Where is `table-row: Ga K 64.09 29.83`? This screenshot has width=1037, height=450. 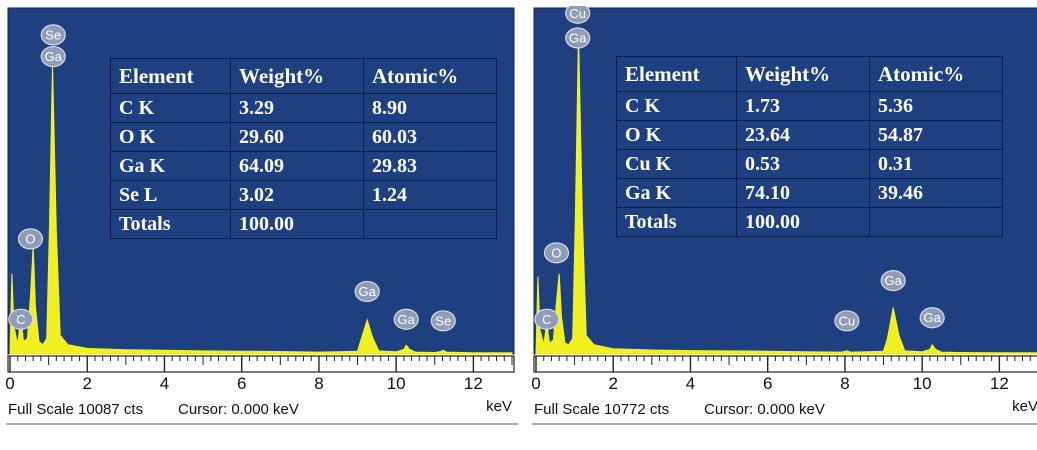
table-row: Ga K 64.09 29.83 is located at coordinates (303, 166).